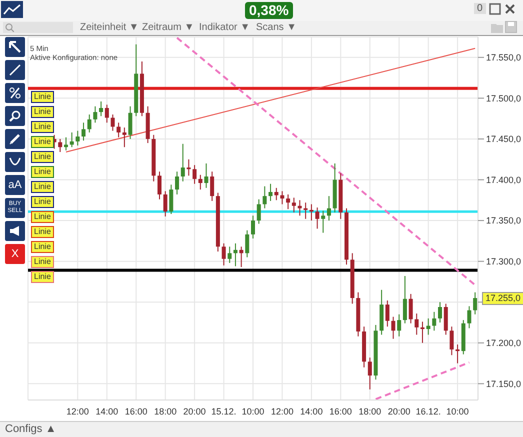  Describe the element at coordinates (504, 179) in the screenshot. I see `y-tick-label: 17.400,0` at that location.